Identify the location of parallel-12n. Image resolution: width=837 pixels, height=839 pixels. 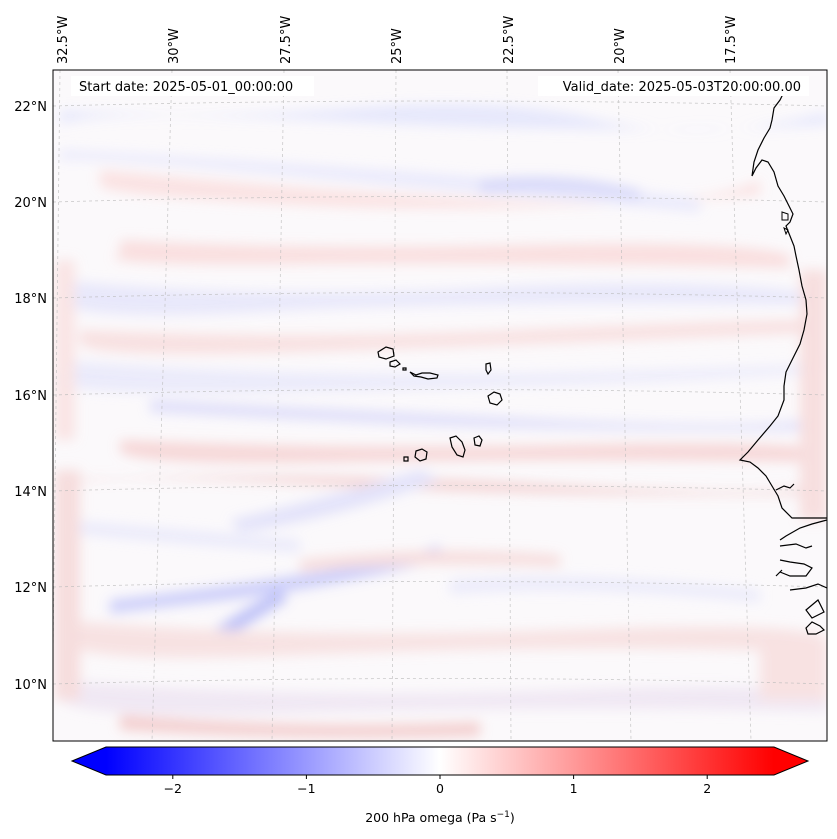
(440, 584).